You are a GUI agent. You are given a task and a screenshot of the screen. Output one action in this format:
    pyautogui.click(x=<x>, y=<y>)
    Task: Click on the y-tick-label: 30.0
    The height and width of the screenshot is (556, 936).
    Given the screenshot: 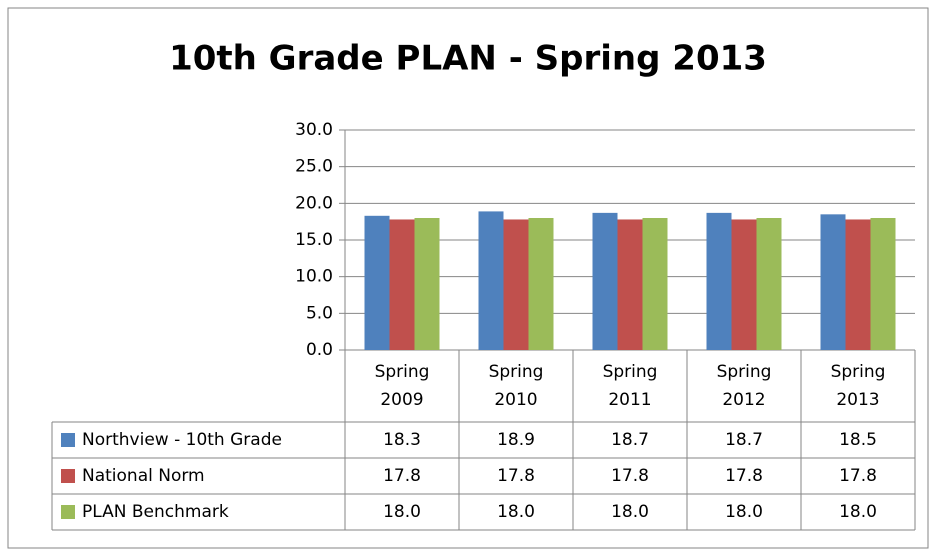 What is the action you would take?
    pyautogui.click(x=314, y=130)
    